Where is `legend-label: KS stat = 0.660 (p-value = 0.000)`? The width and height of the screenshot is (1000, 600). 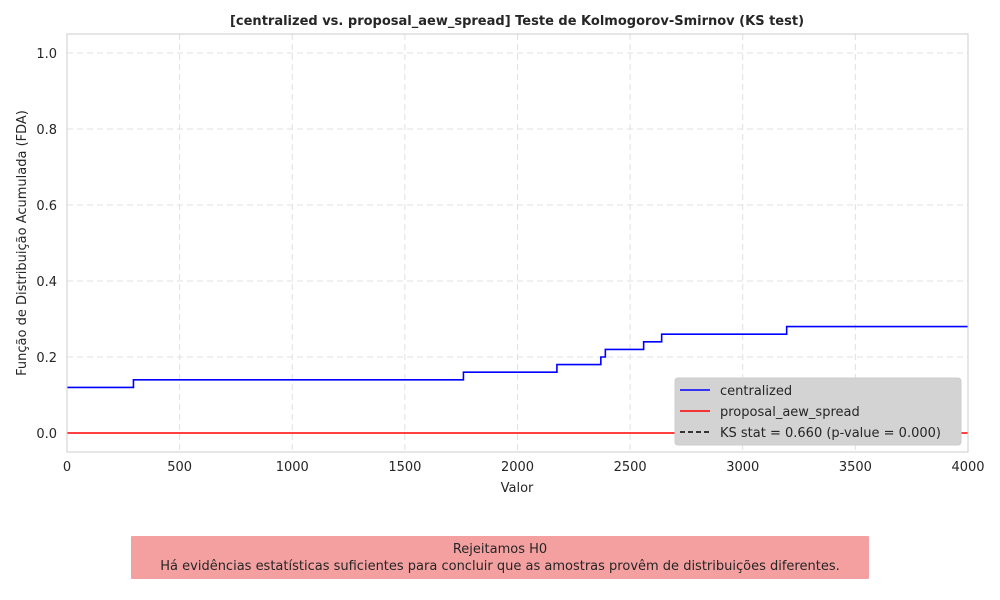
legend-label: KS stat = 0.660 (p-value = 0.000) is located at coordinates (830, 433).